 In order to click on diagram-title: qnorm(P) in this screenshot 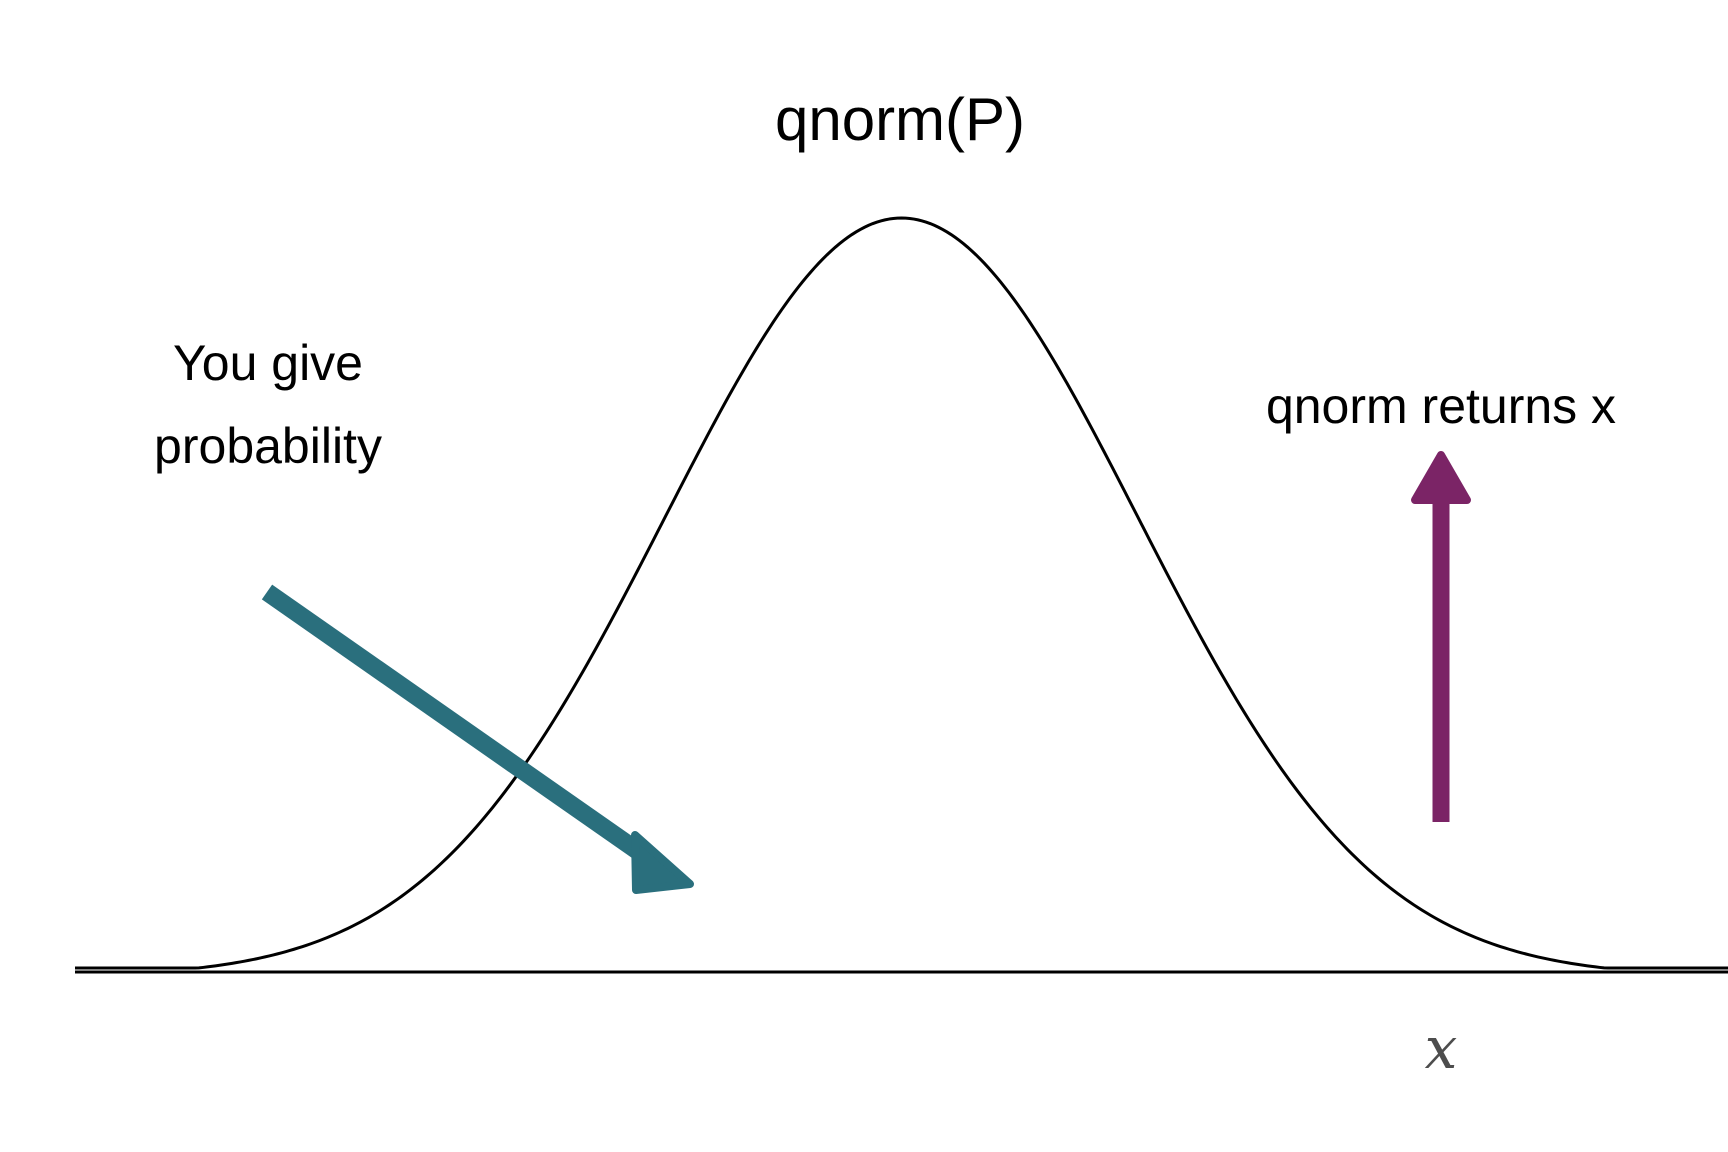, I will do `click(900, 119)`.